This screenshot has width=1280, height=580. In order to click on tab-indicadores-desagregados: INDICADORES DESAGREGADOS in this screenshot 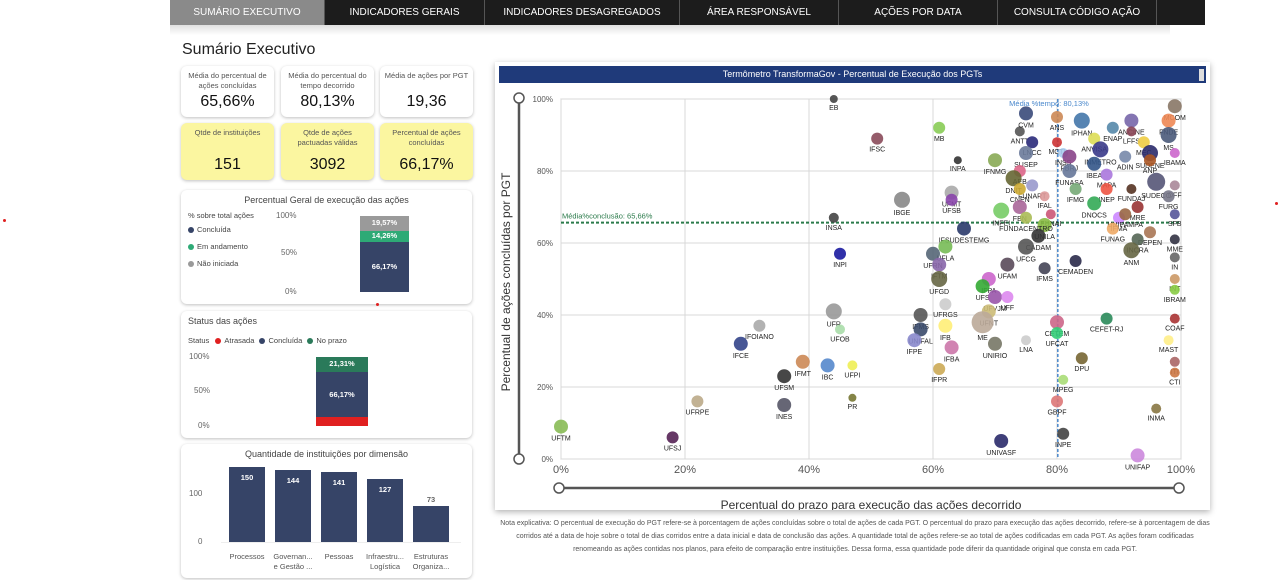, I will do `click(582, 12)`.